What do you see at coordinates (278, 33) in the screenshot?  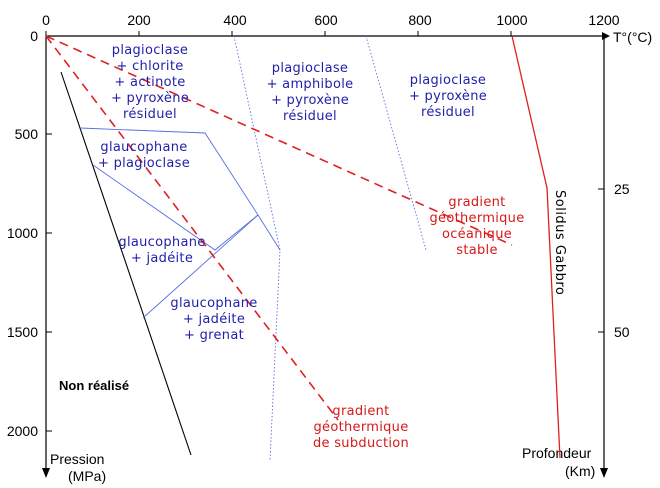 I see `temperature-tick-marks` at bounding box center [278, 33].